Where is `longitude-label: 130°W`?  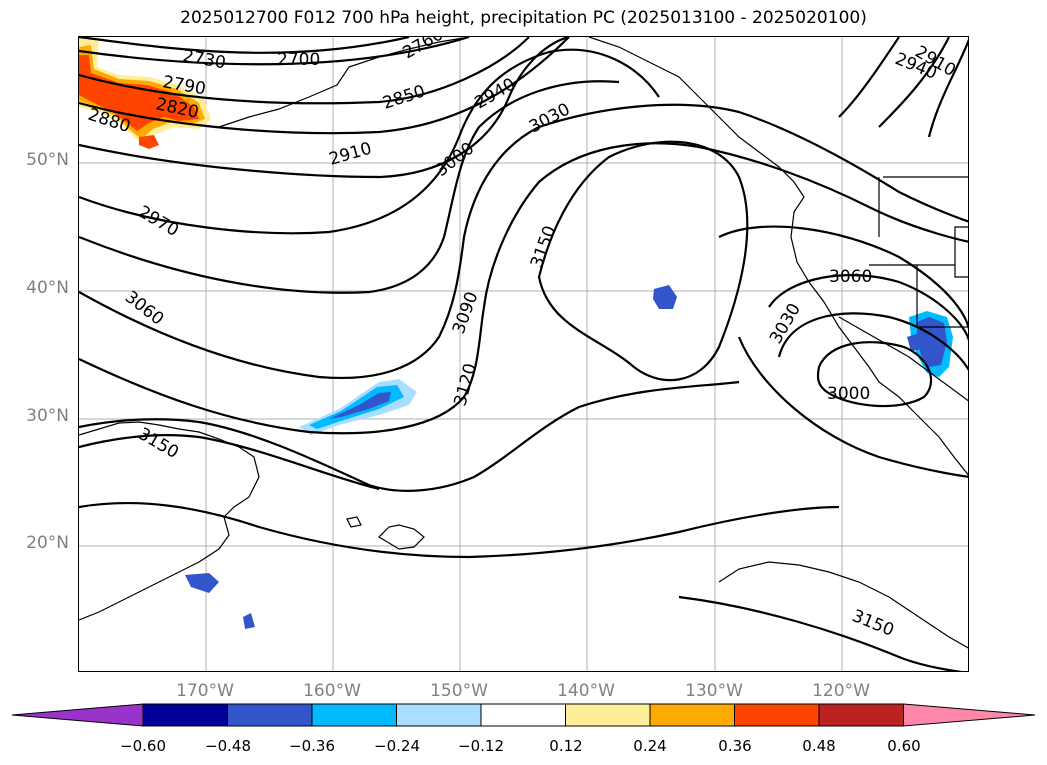 longitude-label: 130°W is located at coordinates (714, 691).